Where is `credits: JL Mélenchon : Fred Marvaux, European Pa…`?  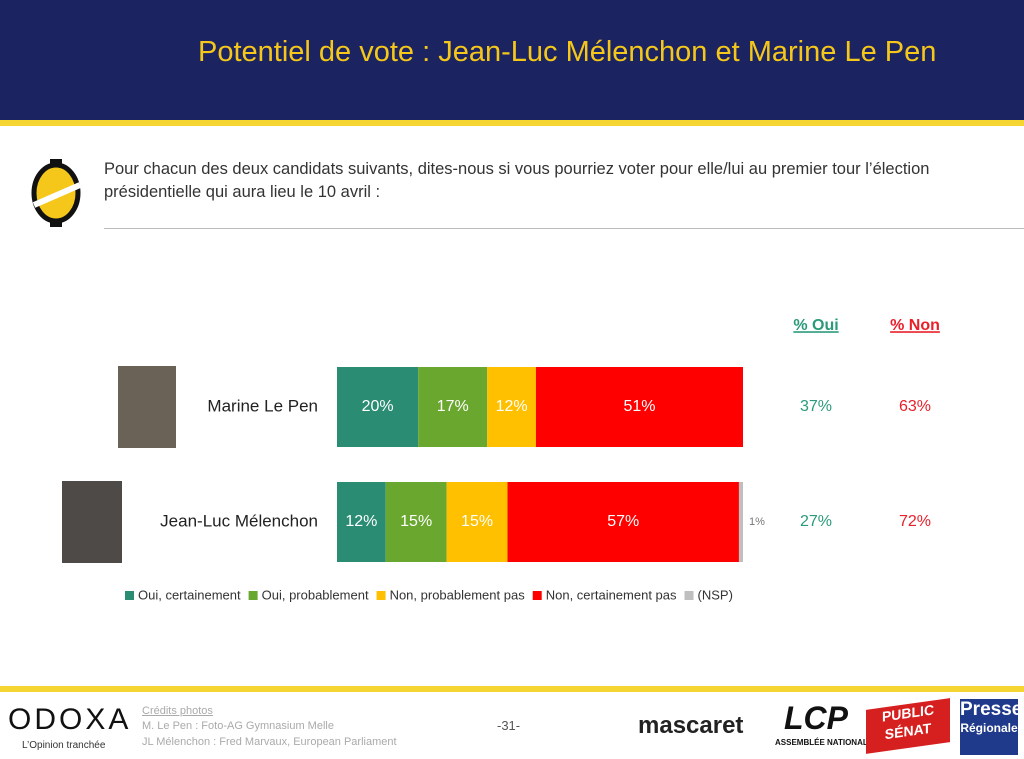
credits: JL Mélenchon : Fred Marvaux, European Pa… is located at coordinates (269, 742).